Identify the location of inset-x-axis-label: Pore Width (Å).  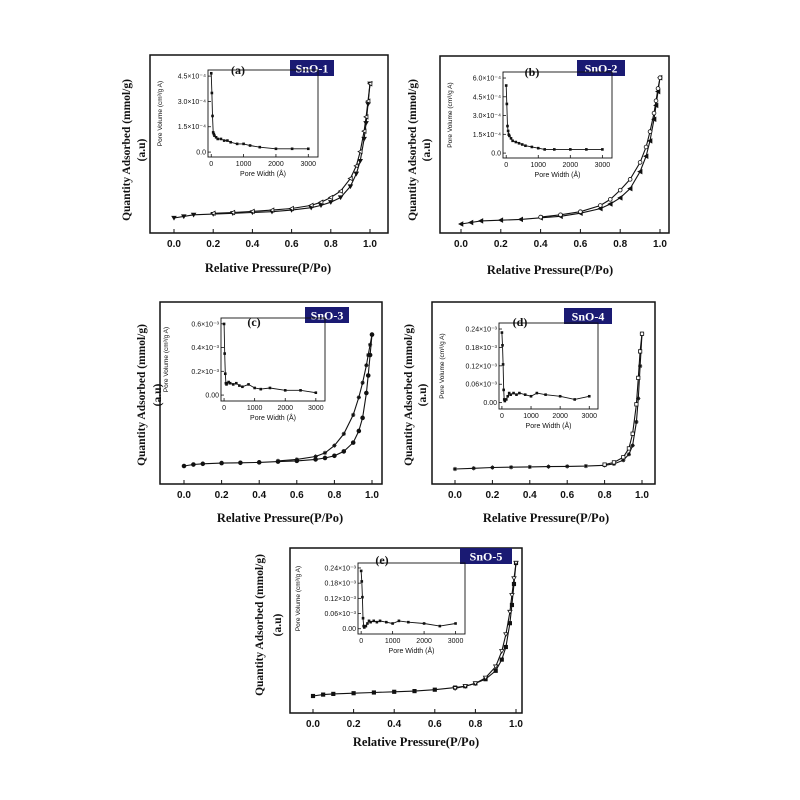
(549, 425).